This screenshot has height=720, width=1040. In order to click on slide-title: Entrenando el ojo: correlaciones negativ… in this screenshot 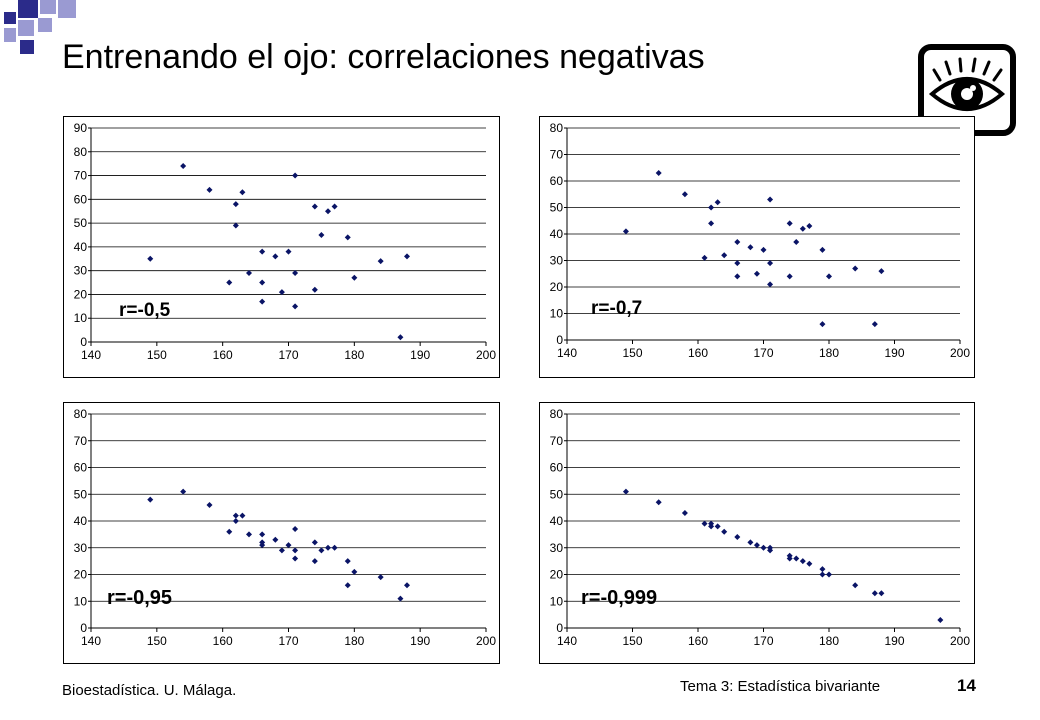, I will do `click(383, 57)`.